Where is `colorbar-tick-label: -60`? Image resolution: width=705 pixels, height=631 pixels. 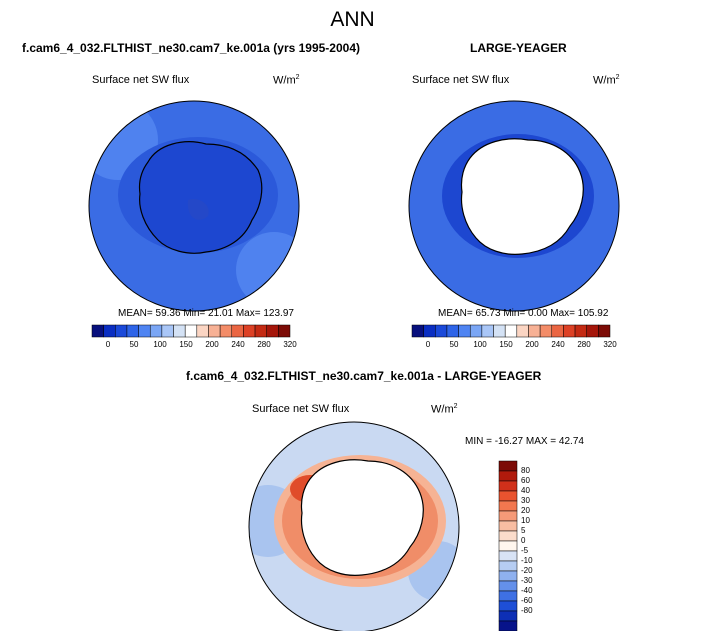 colorbar-tick-label: -60 is located at coordinates (527, 600).